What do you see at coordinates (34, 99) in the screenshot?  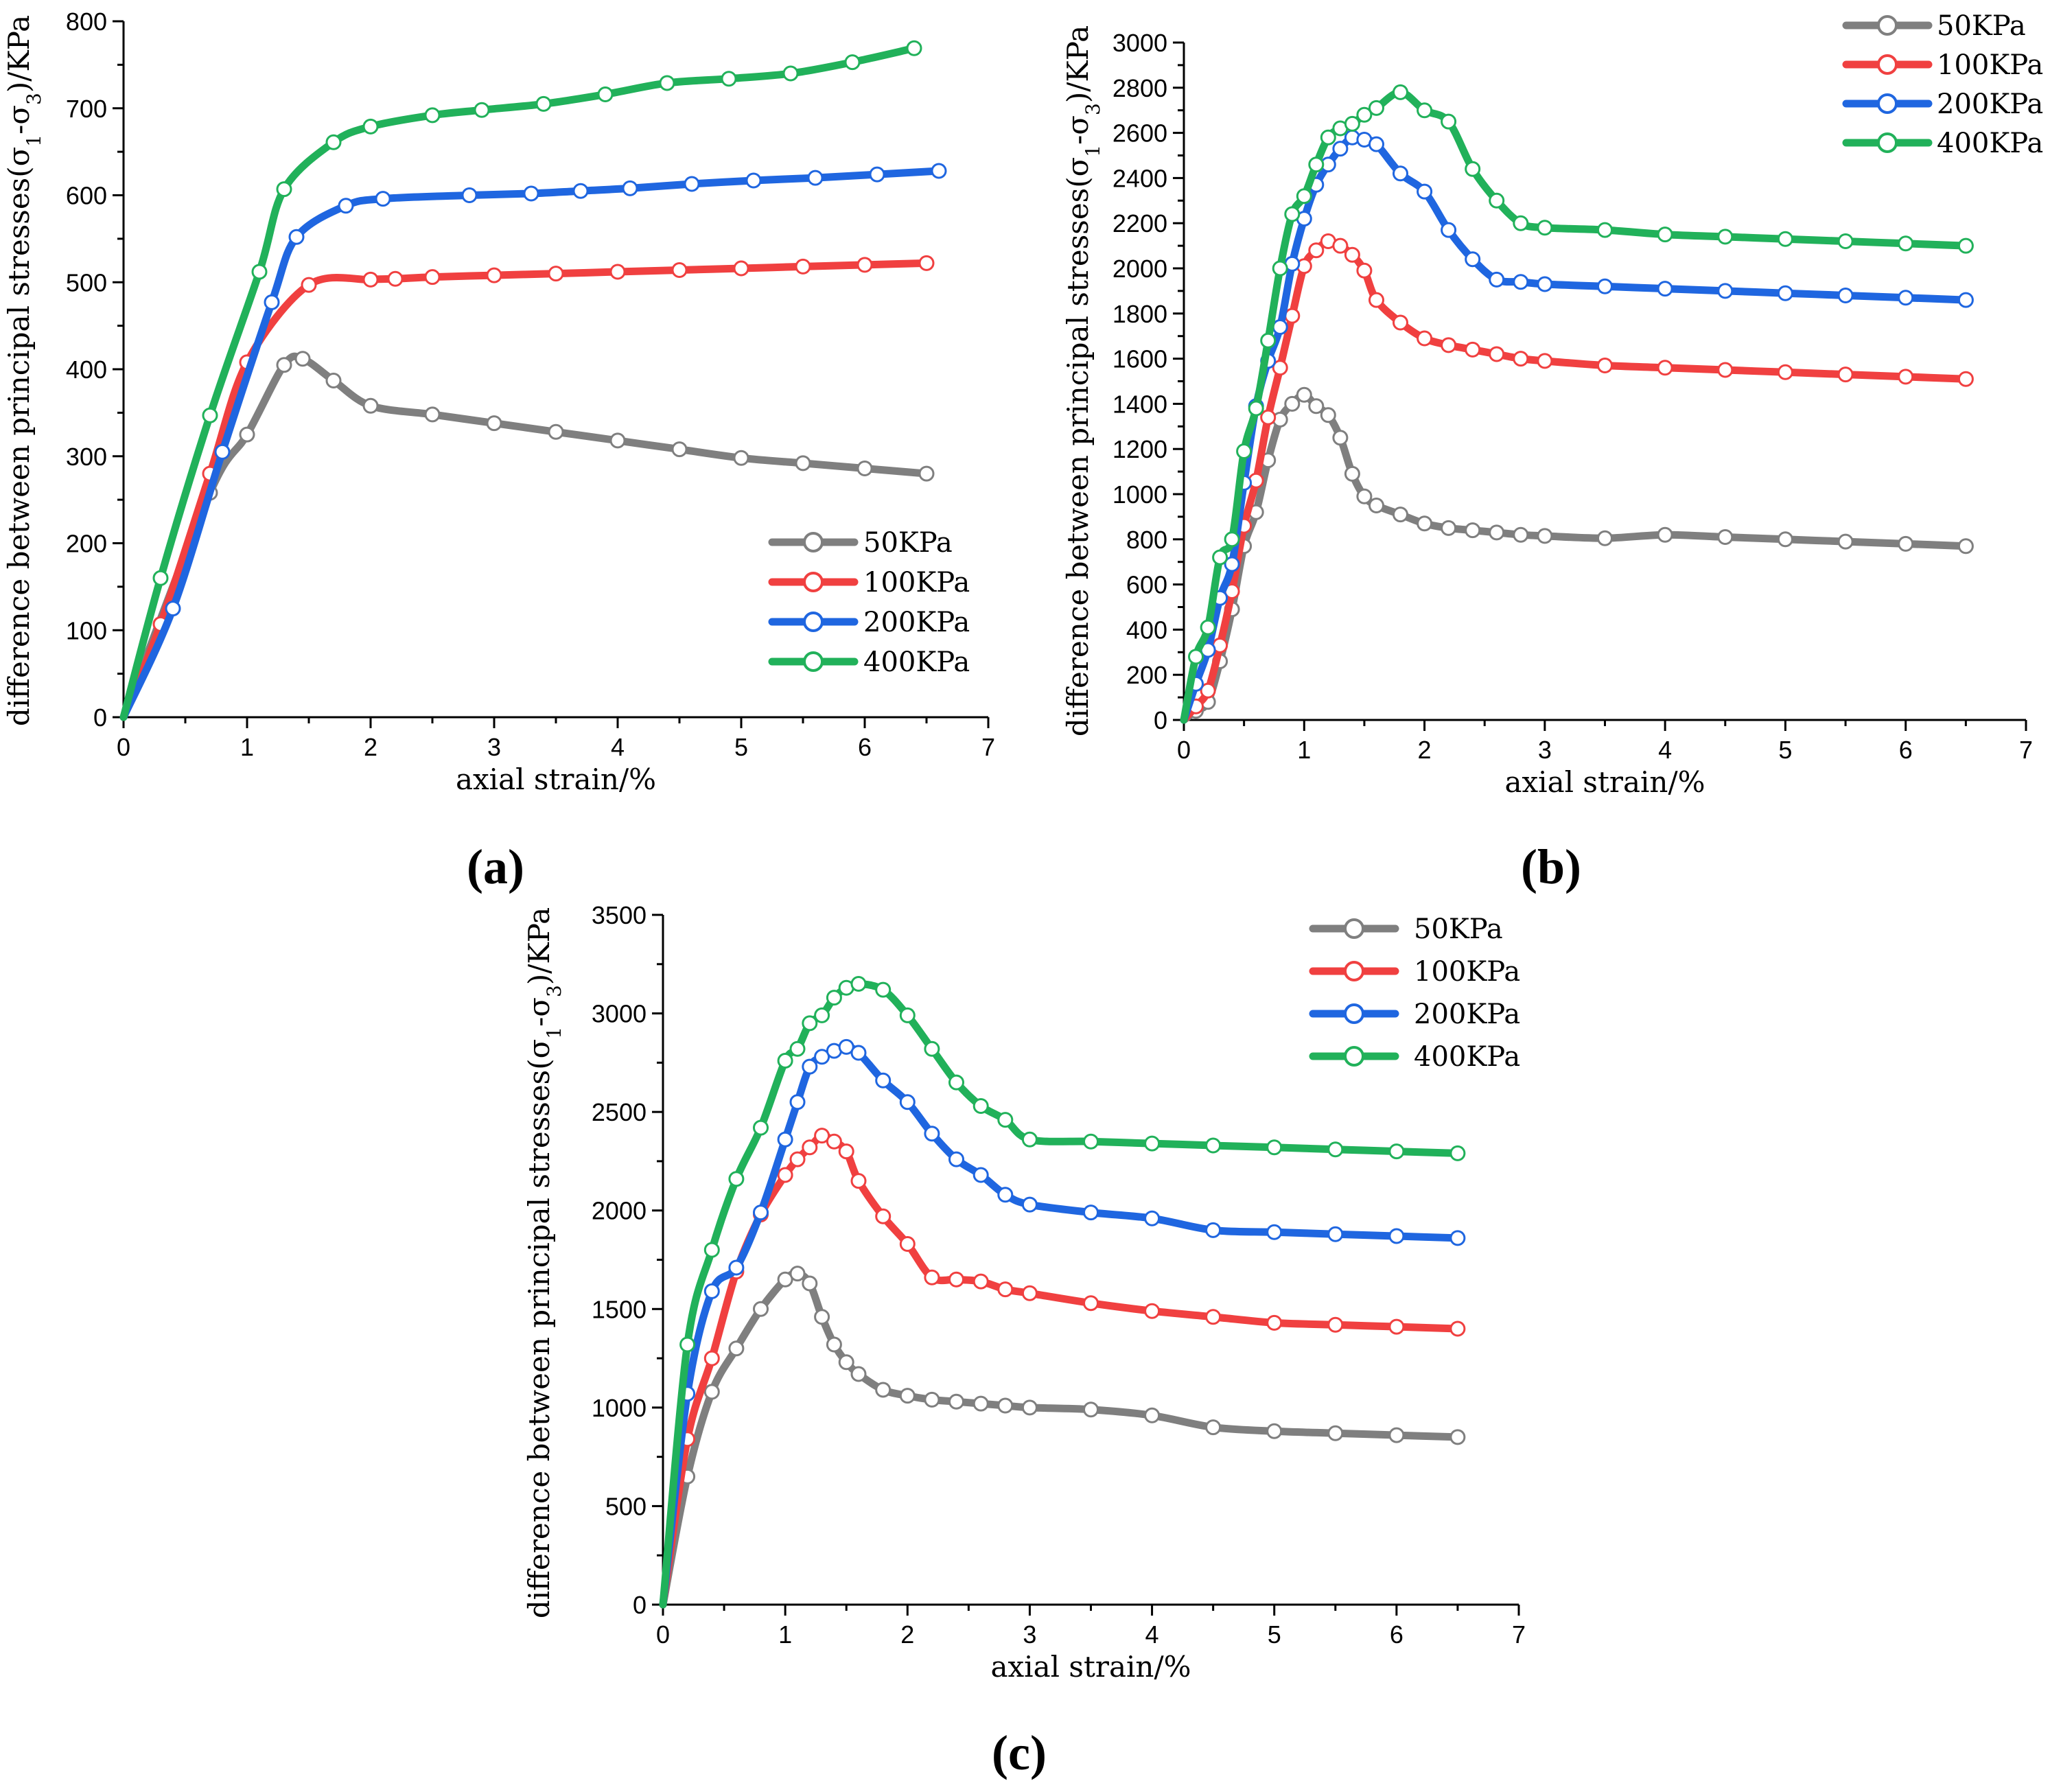 I see `y-axis-label-s3: 3` at bounding box center [34, 99].